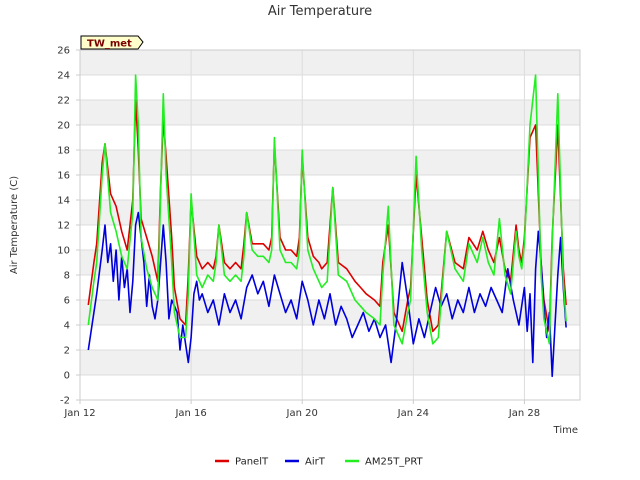 This screenshot has height=480, width=640. I want to click on y-tick-label: 18, so click(63, 151).